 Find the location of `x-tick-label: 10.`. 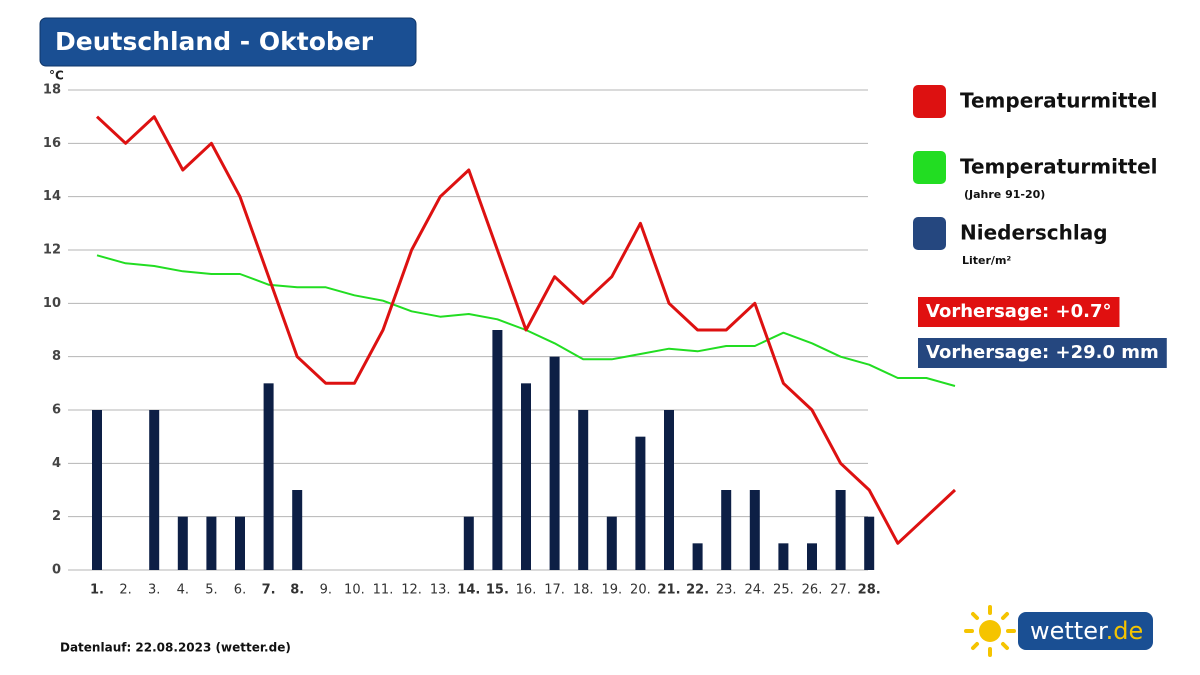

x-tick-label: 10. is located at coordinates (354, 590).